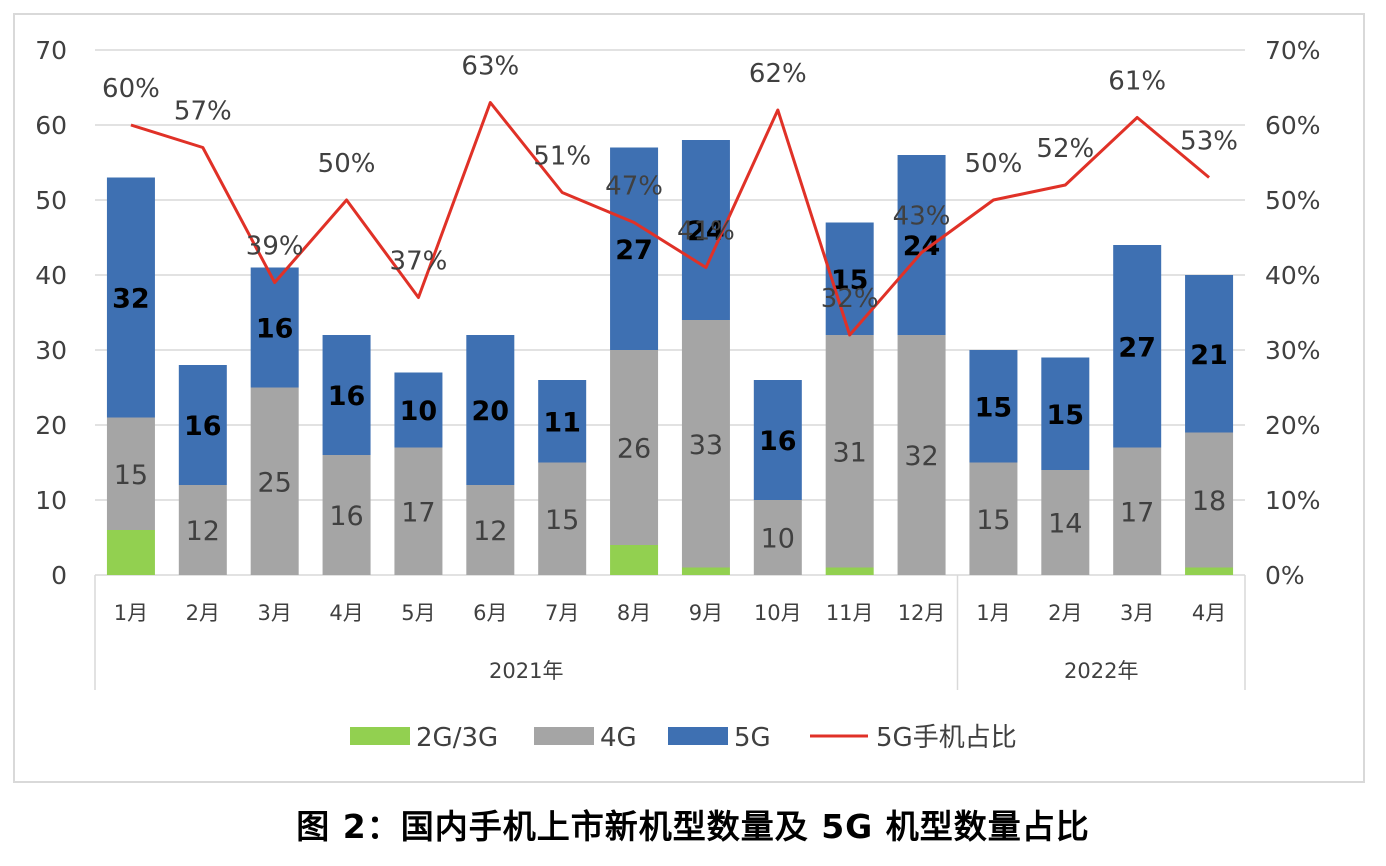 The height and width of the screenshot is (866, 1386). I want to click on data-label-5g: 21, so click(1209, 355).